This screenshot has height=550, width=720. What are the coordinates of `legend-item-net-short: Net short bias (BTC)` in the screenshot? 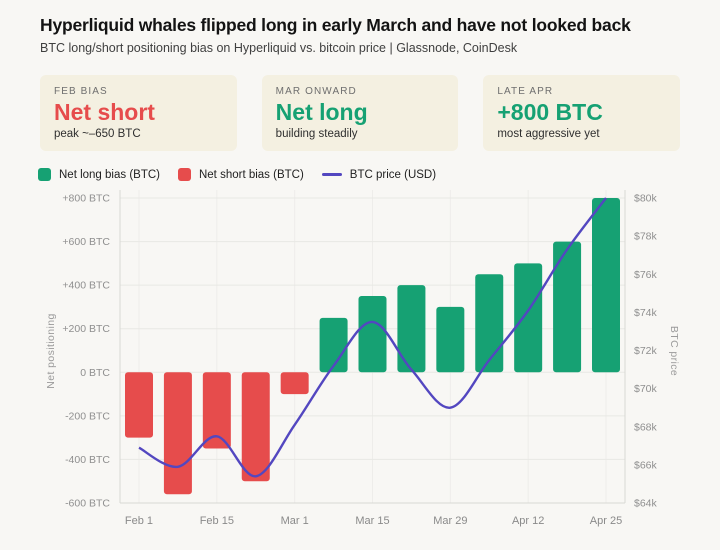 It's located at (240, 174).